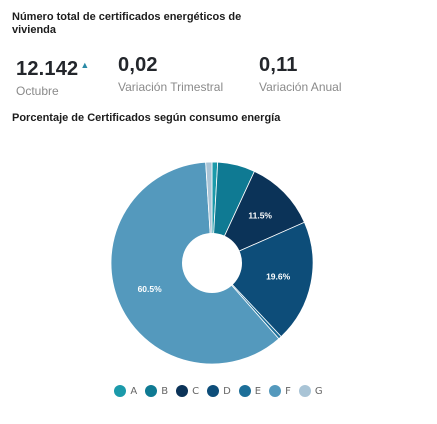 The width and height of the screenshot is (437, 424). I want to click on kpi-quarterly-value: 0,02, so click(138, 65).